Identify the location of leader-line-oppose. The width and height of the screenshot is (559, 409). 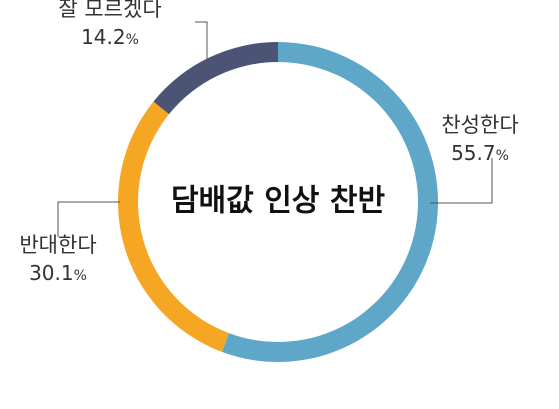
(88, 219).